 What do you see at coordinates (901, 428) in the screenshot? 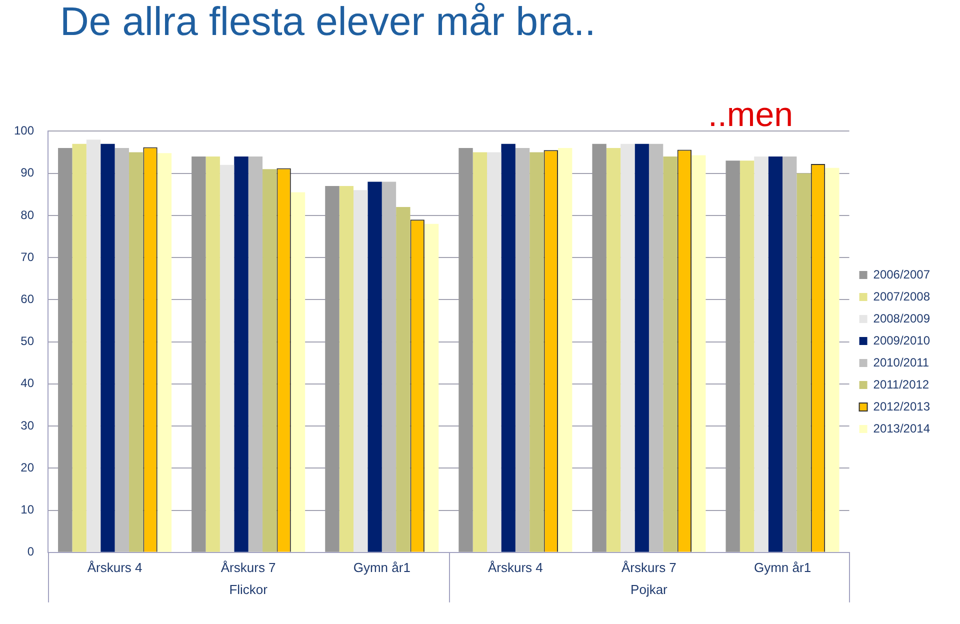
I see `legend-label: 2013/2014` at bounding box center [901, 428].